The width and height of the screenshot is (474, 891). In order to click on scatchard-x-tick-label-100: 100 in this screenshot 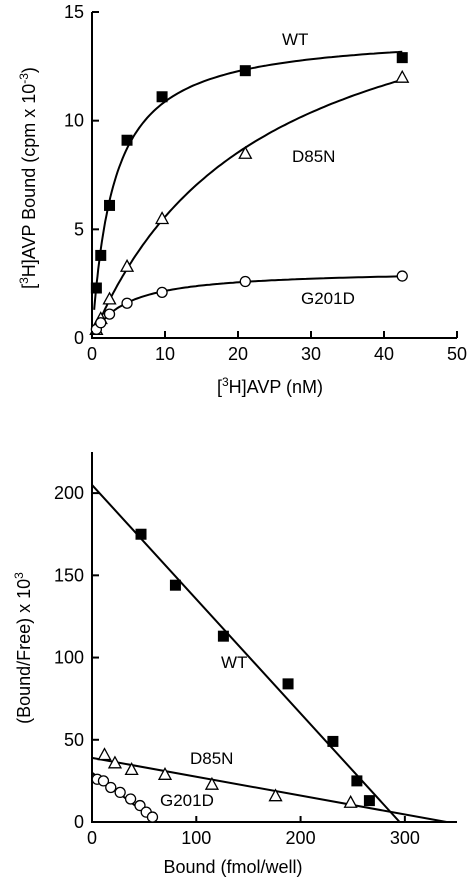, I will do `click(196, 838)`.